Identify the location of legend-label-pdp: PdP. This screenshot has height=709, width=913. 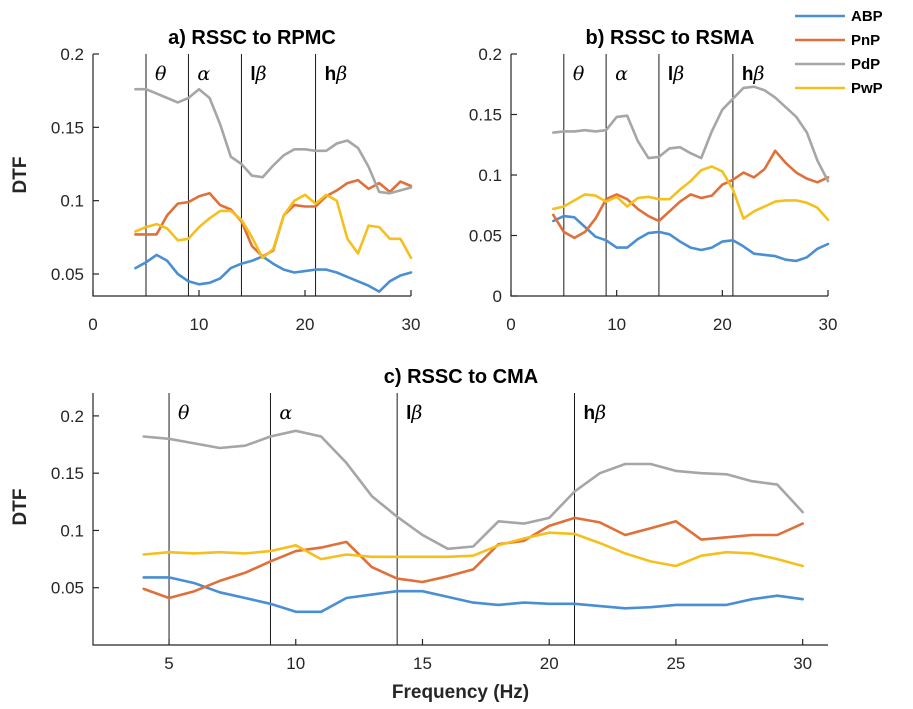
(865, 64).